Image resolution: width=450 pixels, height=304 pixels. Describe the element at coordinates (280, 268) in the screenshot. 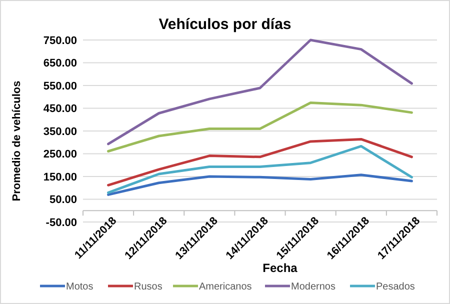

I see `x-axis-title: Fecha` at that location.